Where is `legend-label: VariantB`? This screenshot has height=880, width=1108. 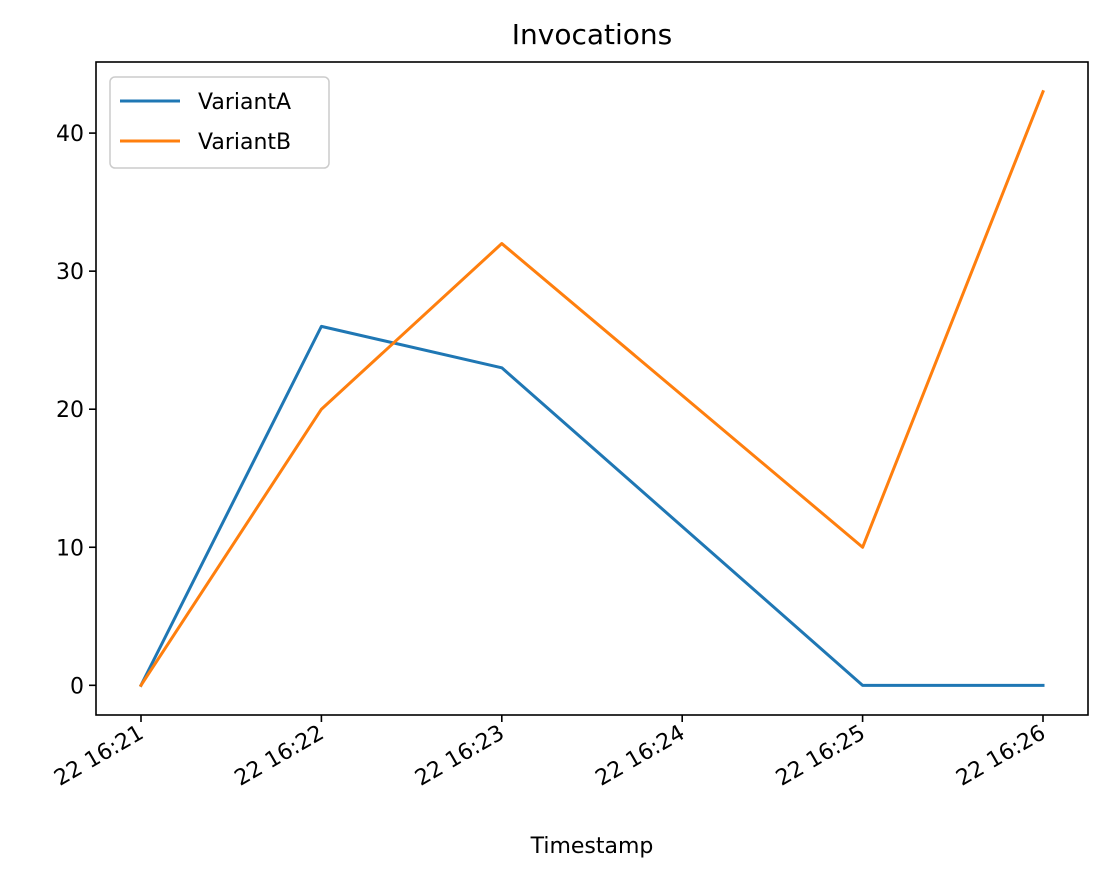 legend-label: VariantB is located at coordinates (244, 142).